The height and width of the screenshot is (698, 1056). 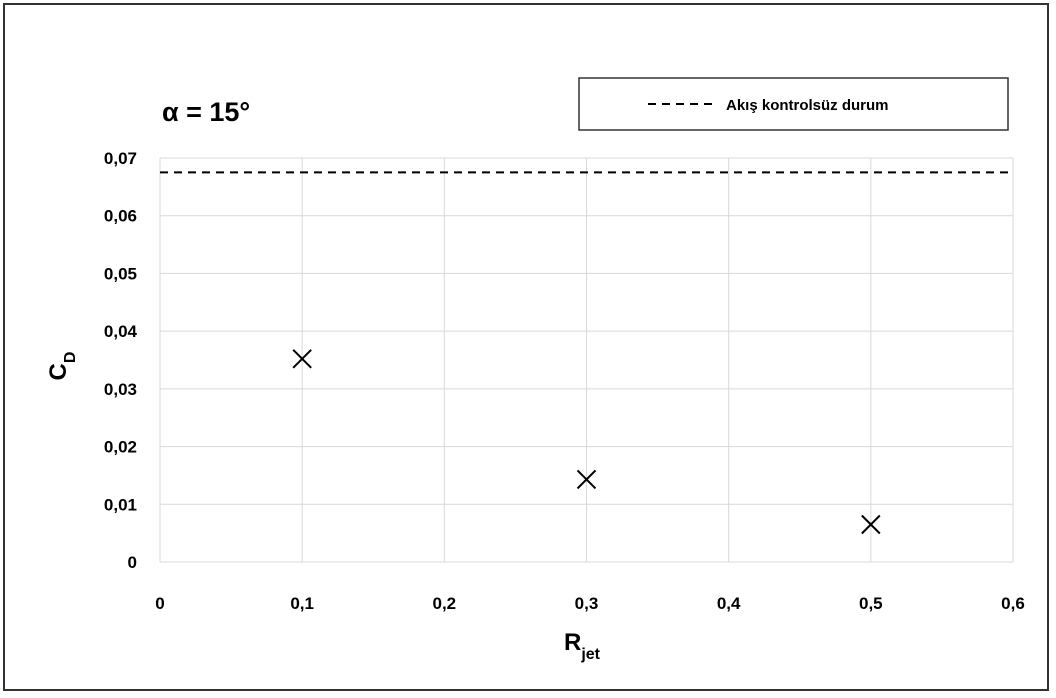 What do you see at coordinates (58, 371) in the screenshot?
I see `y-axis-title-main: C` at bounding box center [58, 371].